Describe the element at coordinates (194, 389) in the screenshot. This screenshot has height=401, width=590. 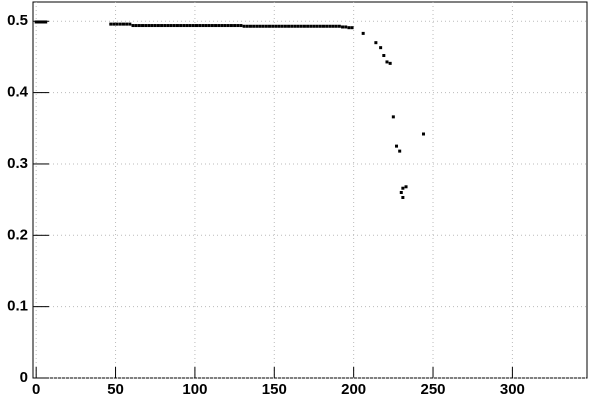
I see `x-tick-label: 100` at that location.